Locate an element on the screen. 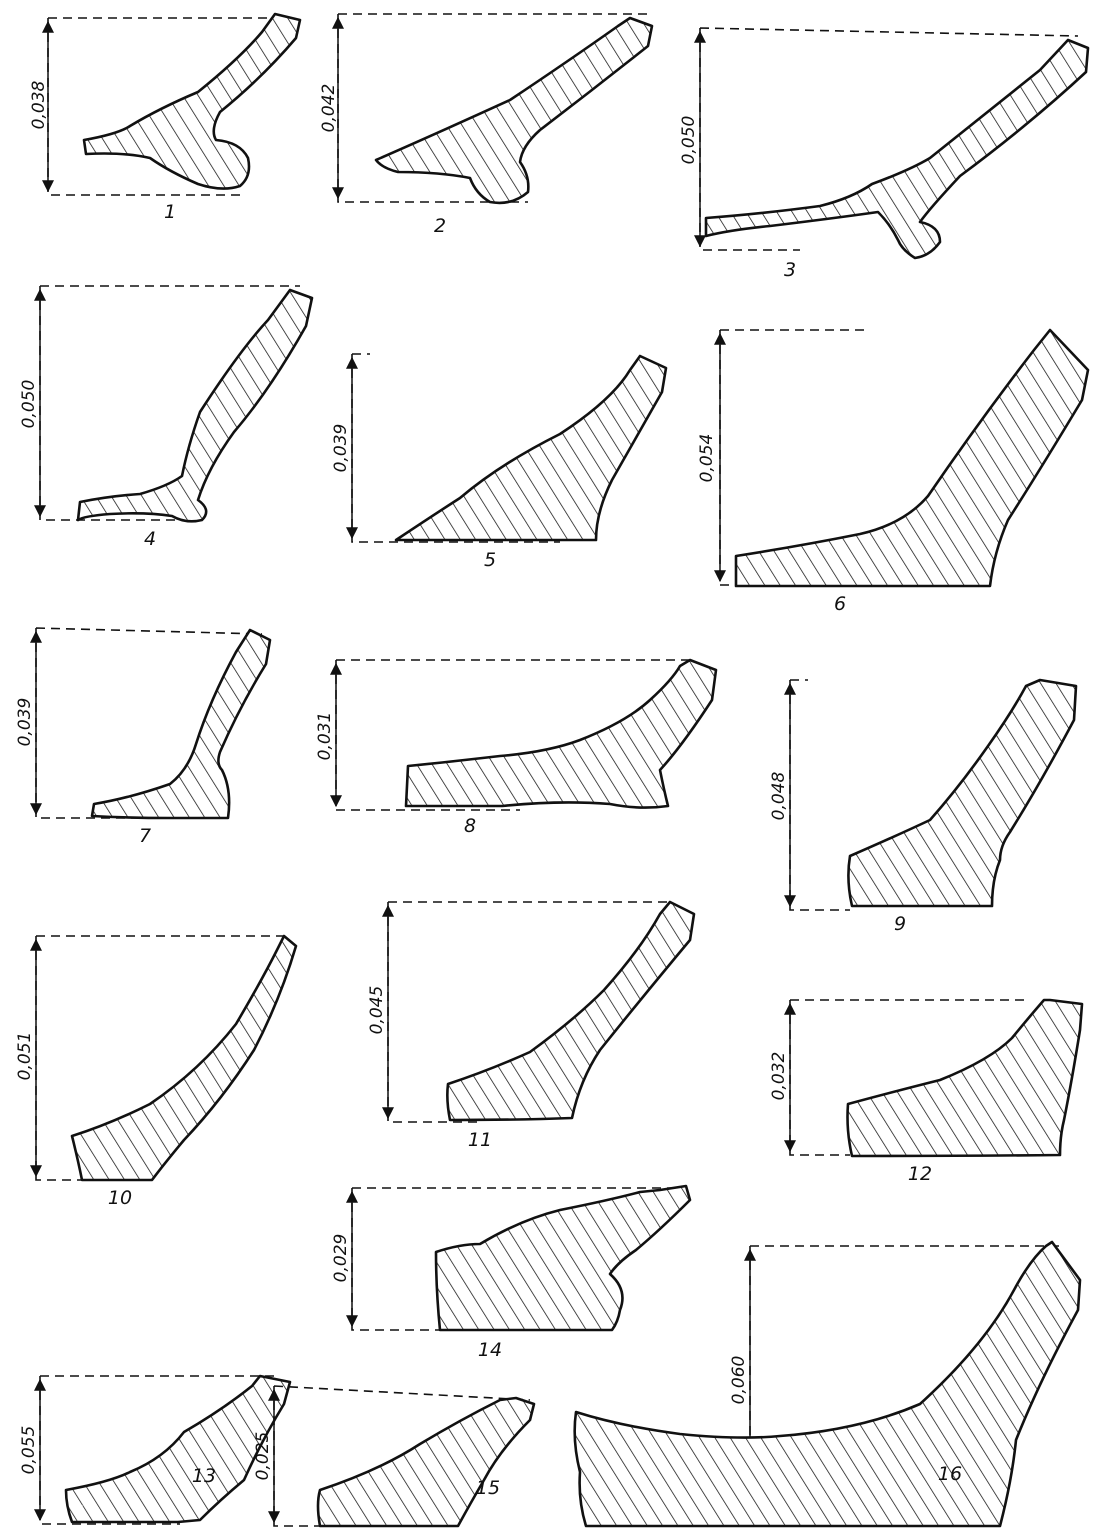  fragment-4: 0,050 4 is located at coordinates (166, 417).